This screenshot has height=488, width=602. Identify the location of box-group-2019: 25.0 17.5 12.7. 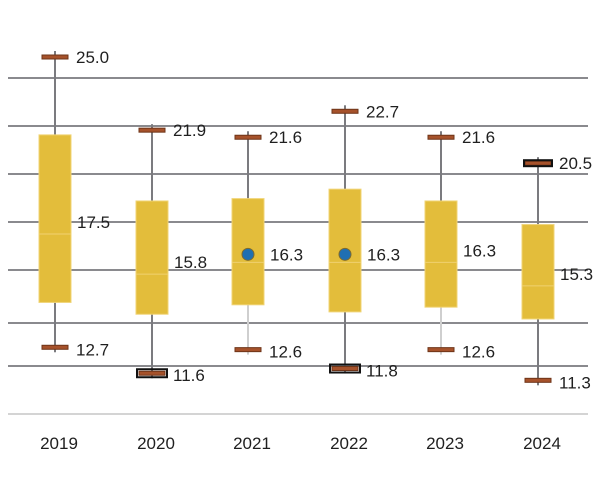
(74, 203).